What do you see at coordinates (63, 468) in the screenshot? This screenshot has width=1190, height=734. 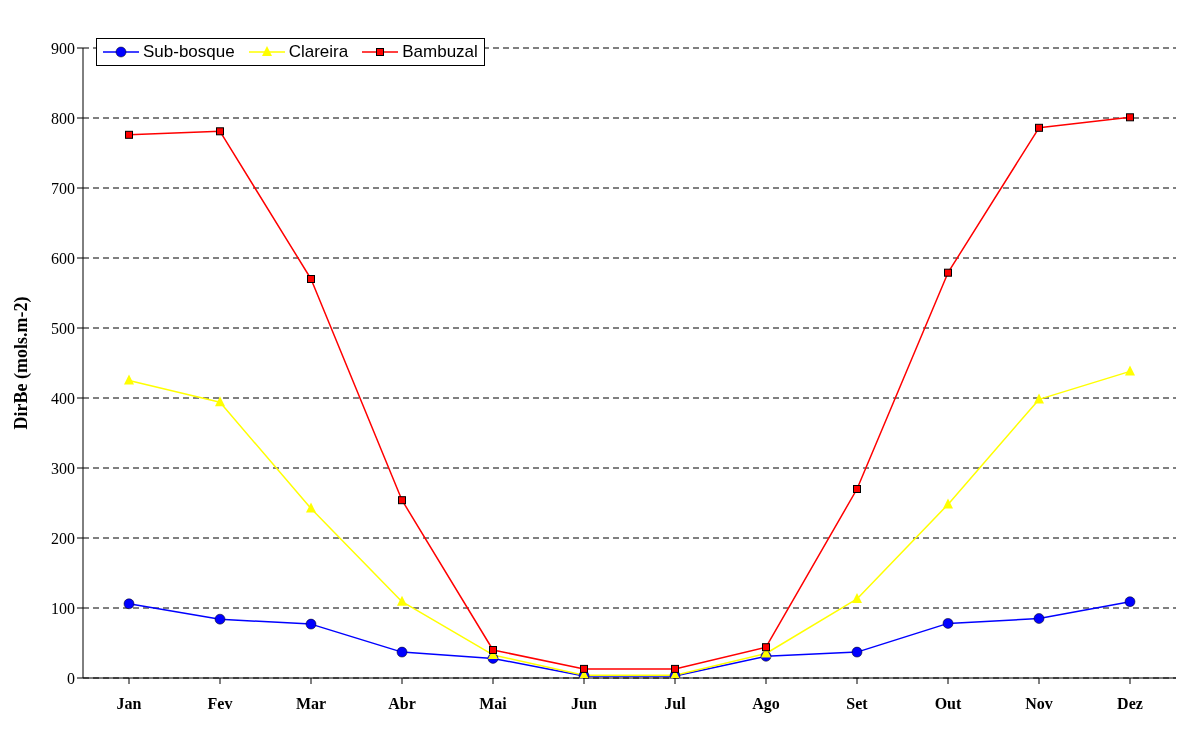 I see `y-tick-label: 300` at bounding box center [63, 468].